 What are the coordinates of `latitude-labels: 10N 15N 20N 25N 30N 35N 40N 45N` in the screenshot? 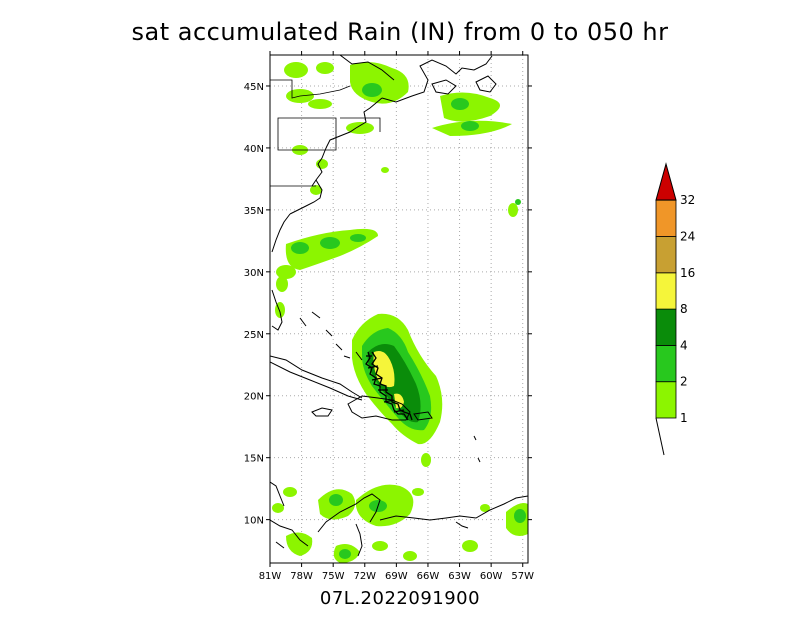 It's located at (254, 304).